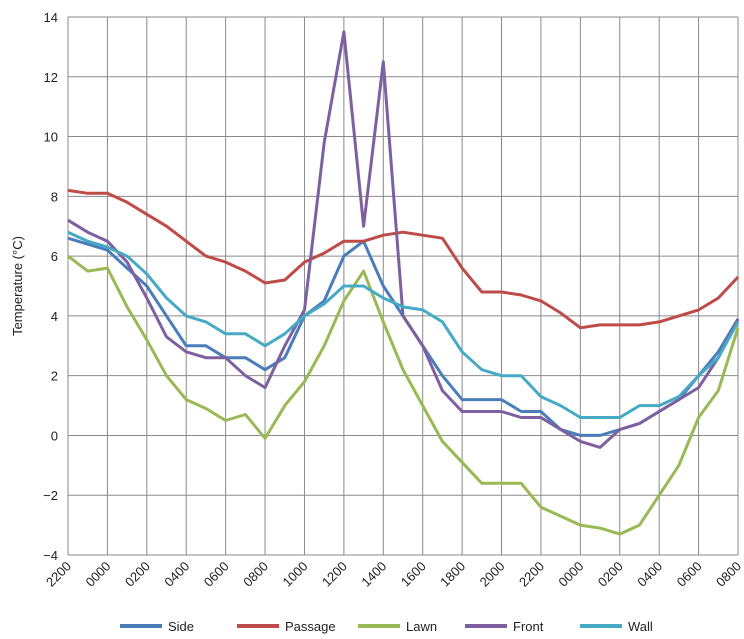 This screenshot has height=639, width=744. What do you see at coordinates (310, 626) in the screenshot?
I see `legend-label: Passage` at bounding box center [310, 626].